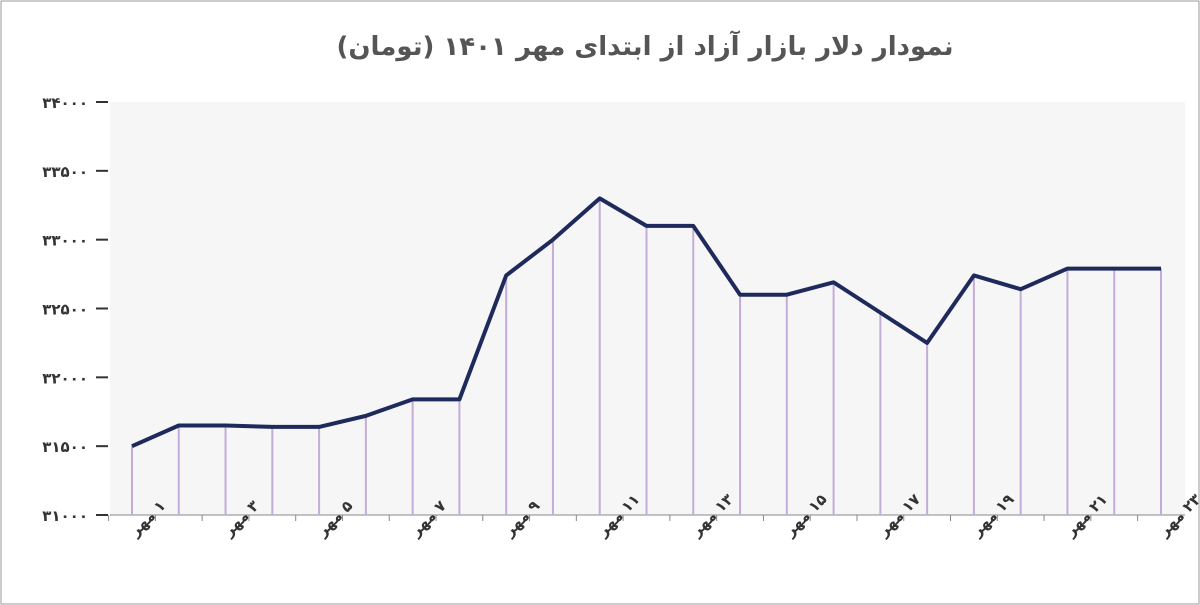 The height and width of the screenshot is (605, 1200). I want to click on y-tick-label: ۳۱۵۰۰, so click(65, 447).